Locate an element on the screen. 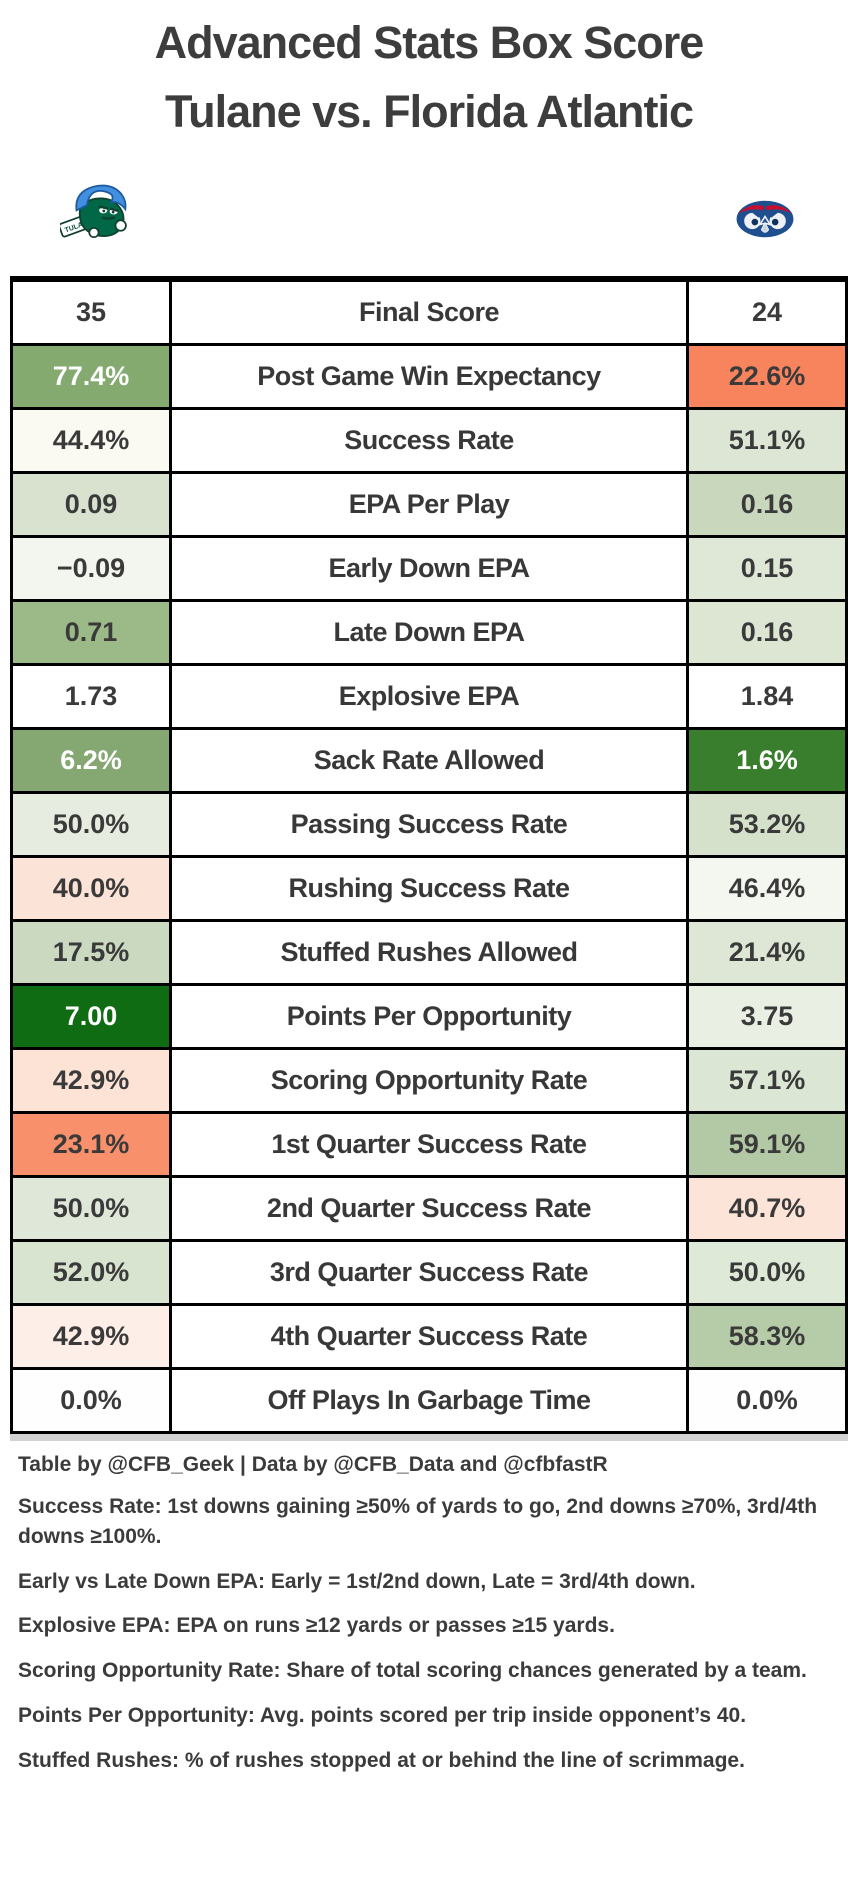 This screenshot has height=1898, width=858. metric-label: Stuffed Rushes Allowed is located at coordinates (429, 952).